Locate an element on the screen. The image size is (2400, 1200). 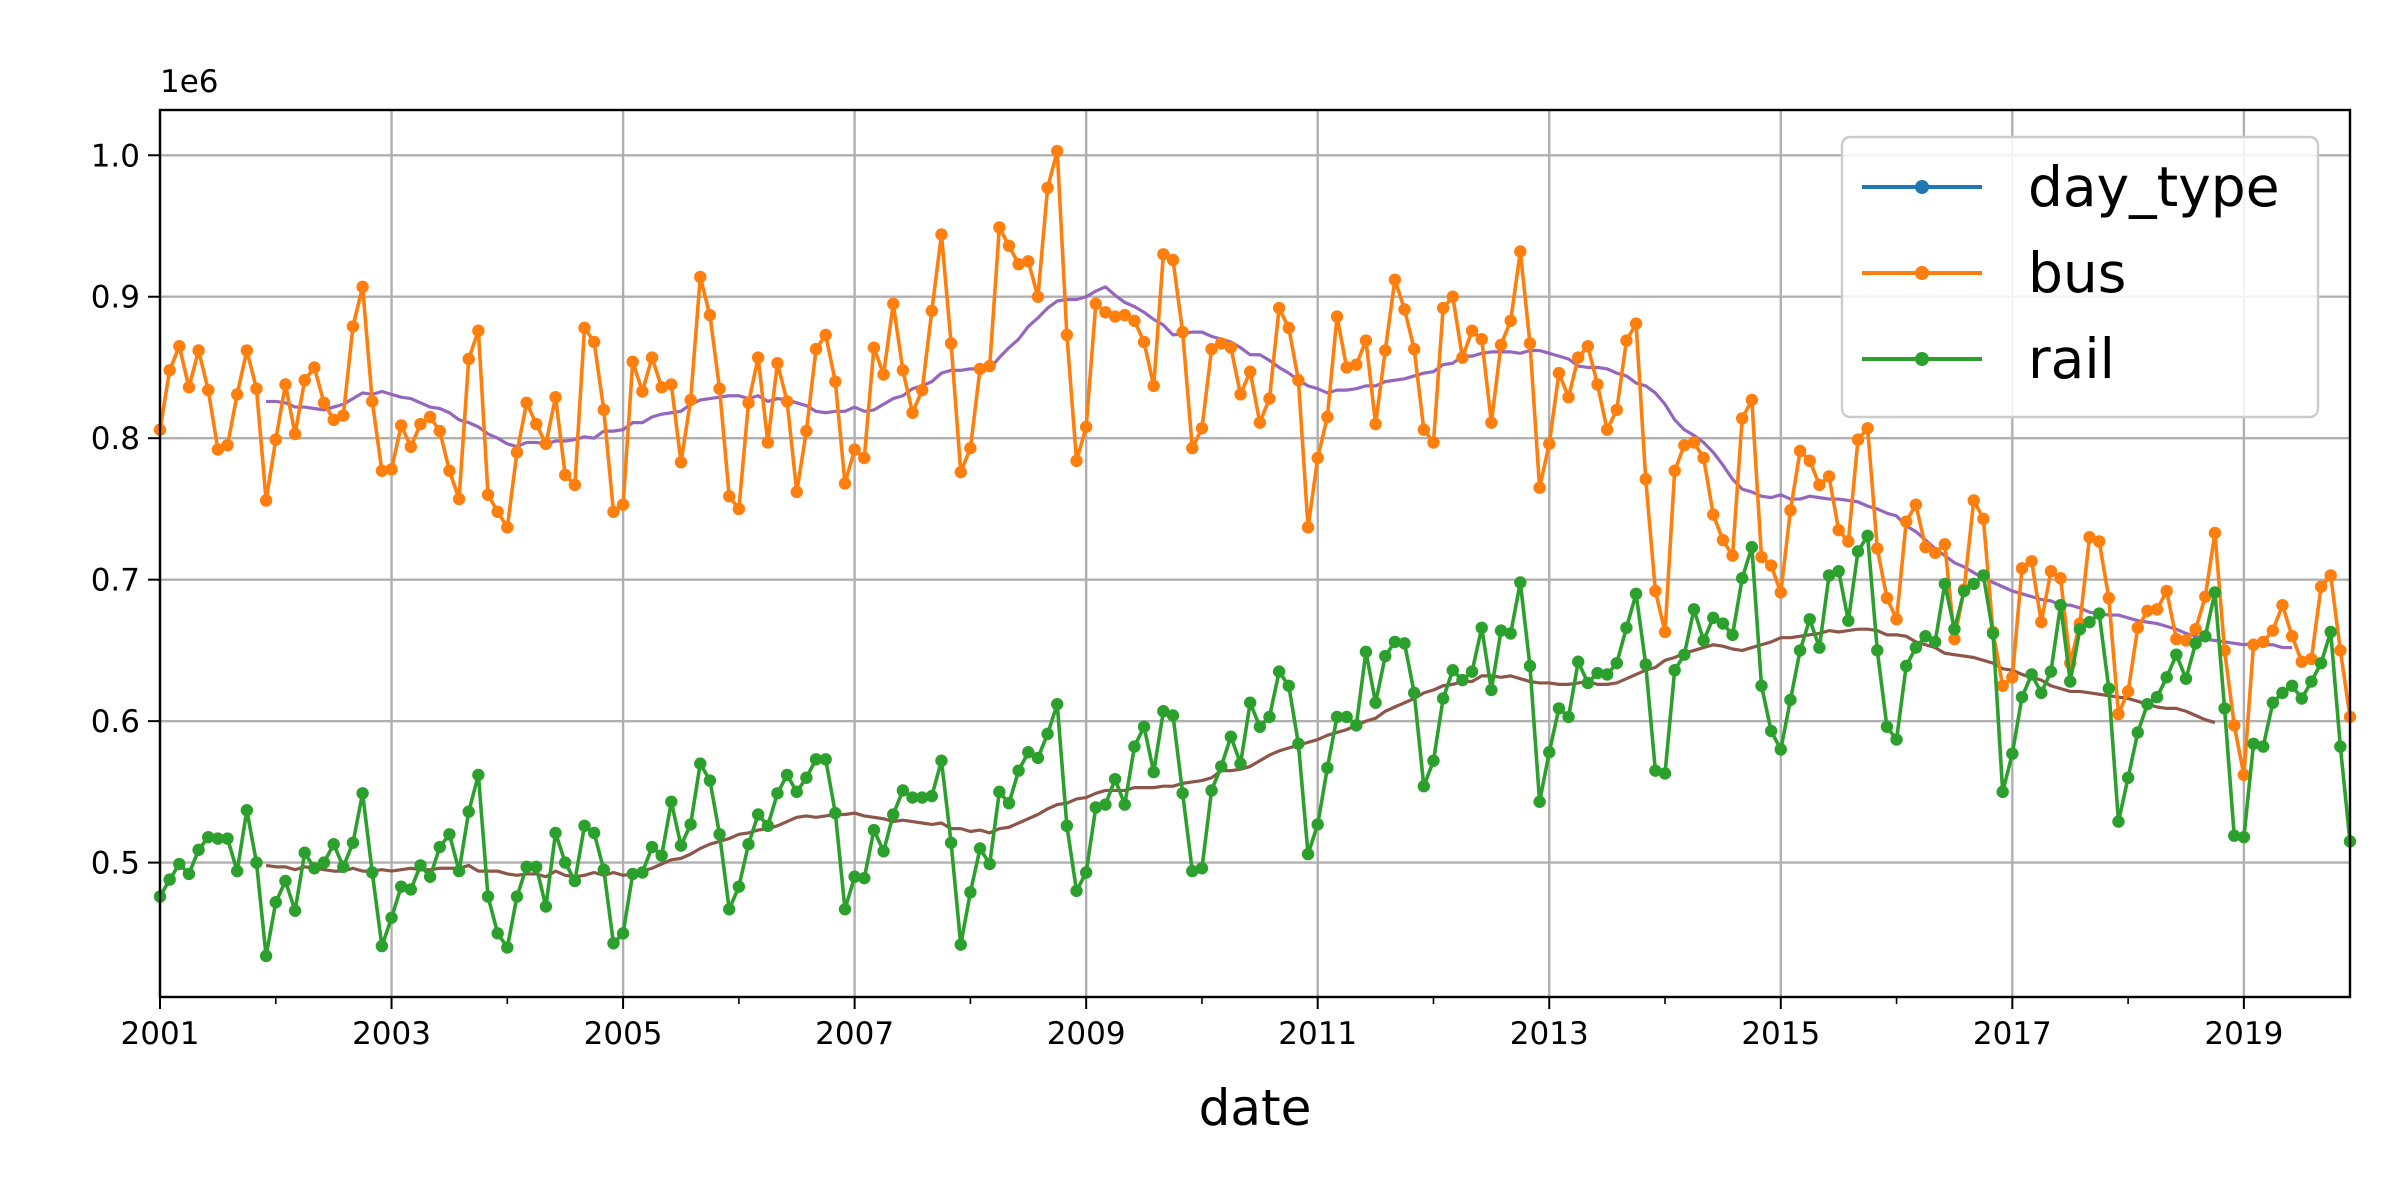
y-tick-label: 0.7 is located at coordinates (115, 581).